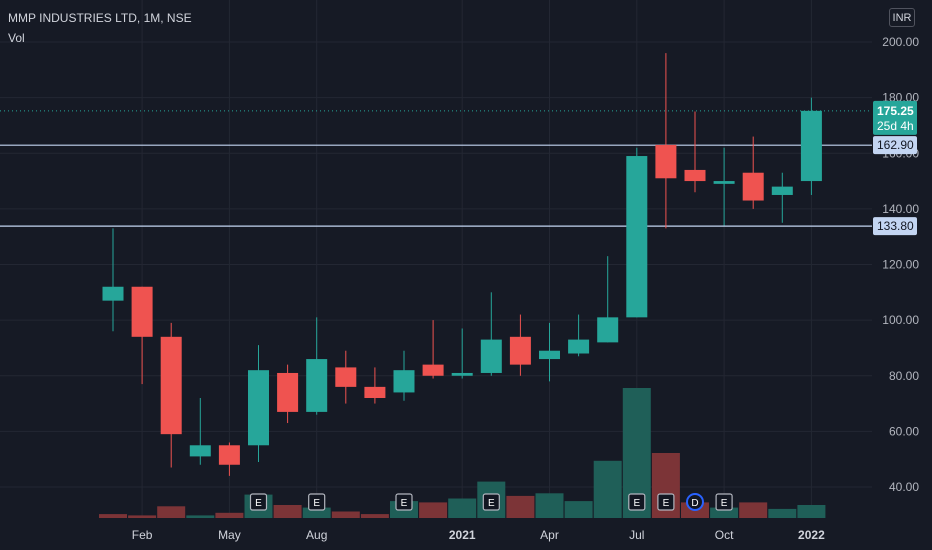  I want to click on event-marker-label: D, so click(694, 503).